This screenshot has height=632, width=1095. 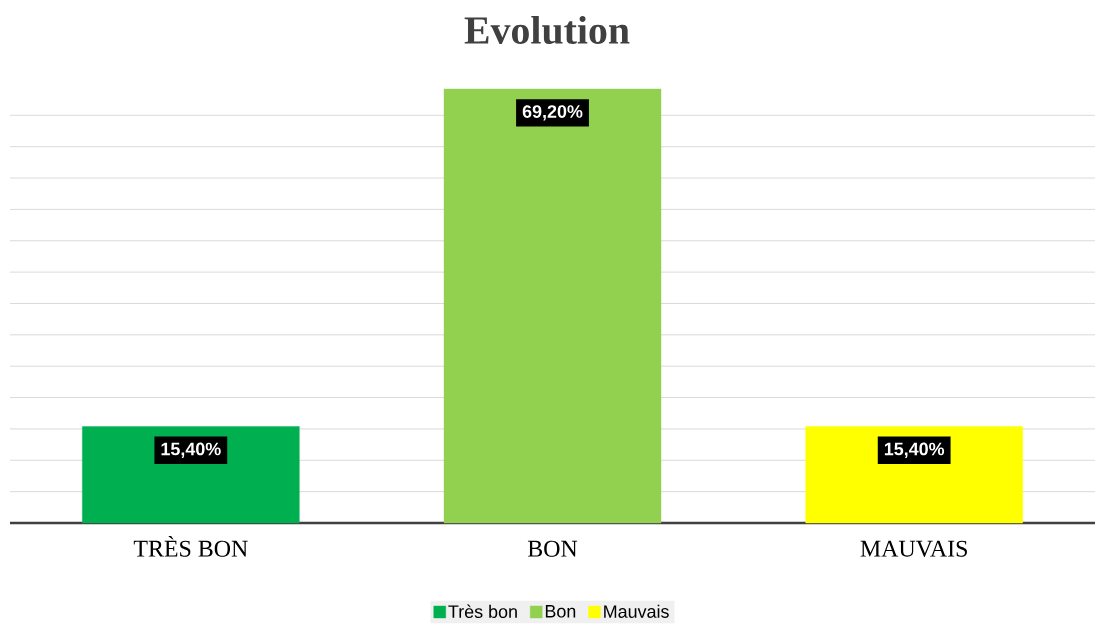 What do you see at coordinates (913, 548) in the screenshot?
I see `x-tick-label: MAUVAIS` at bounding box center [913, 548].